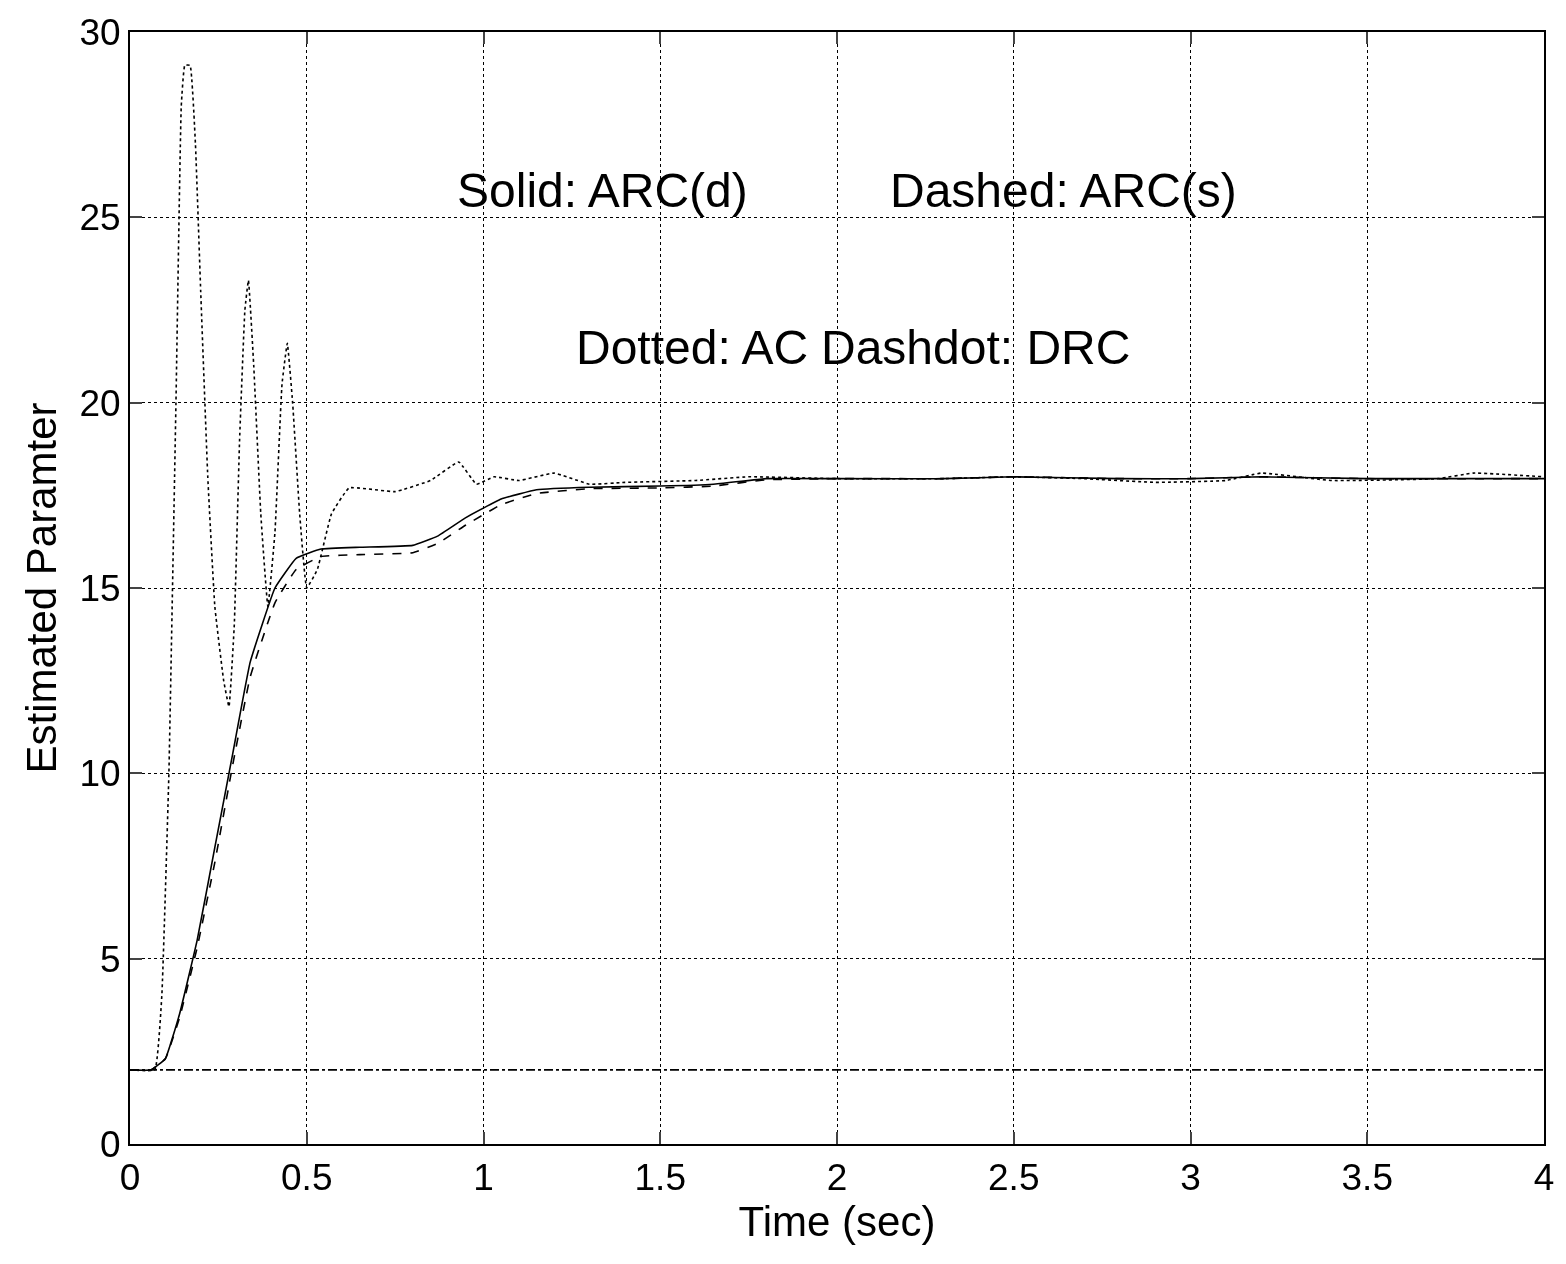 This screenshot has width=1566, height=1264. What do you see at coordinates (837, 1222) in the screenshot?
I see `x-axis-title: Time (sec)` at bounding box center [837, 1222].